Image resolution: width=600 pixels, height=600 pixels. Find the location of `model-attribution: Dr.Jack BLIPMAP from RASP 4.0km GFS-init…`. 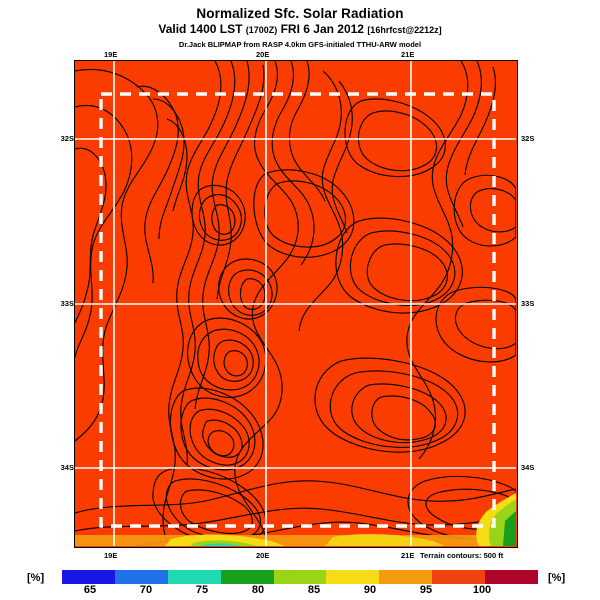

model-attribution: Dr.Jack BLIPMAP from RASP 4.0km GFS-init… is located at coordinates (300, 44).